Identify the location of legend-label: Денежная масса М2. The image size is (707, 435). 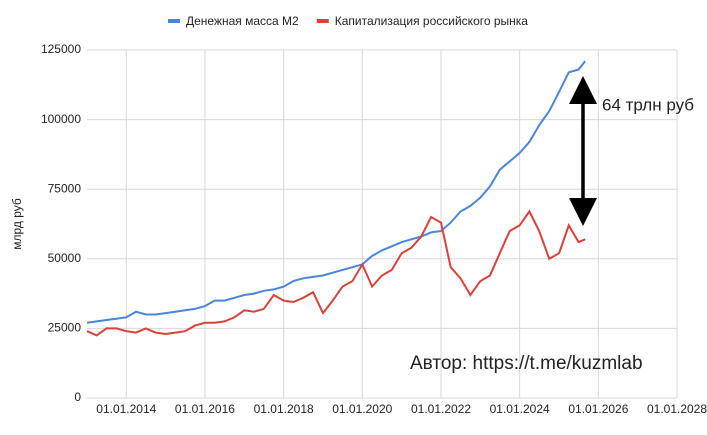
(242, 21).